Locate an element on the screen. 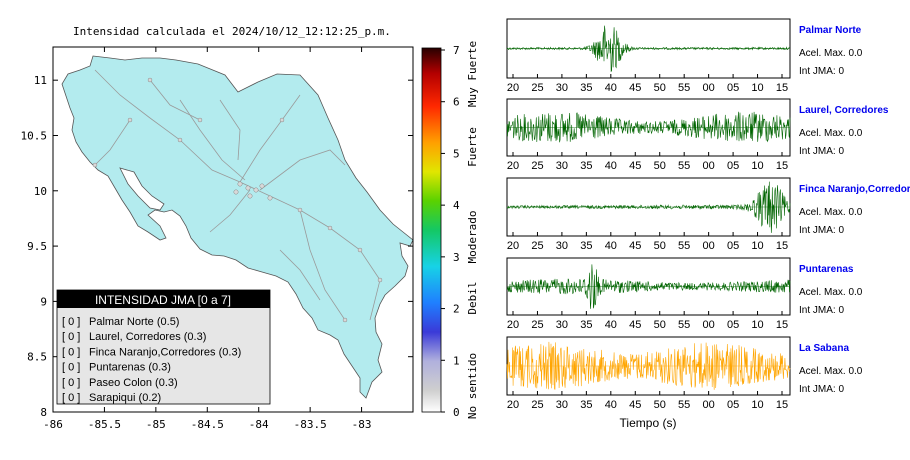 The image size is (910, 460). colorbar-tick-label: 3 is located at coordinates (456, 257).